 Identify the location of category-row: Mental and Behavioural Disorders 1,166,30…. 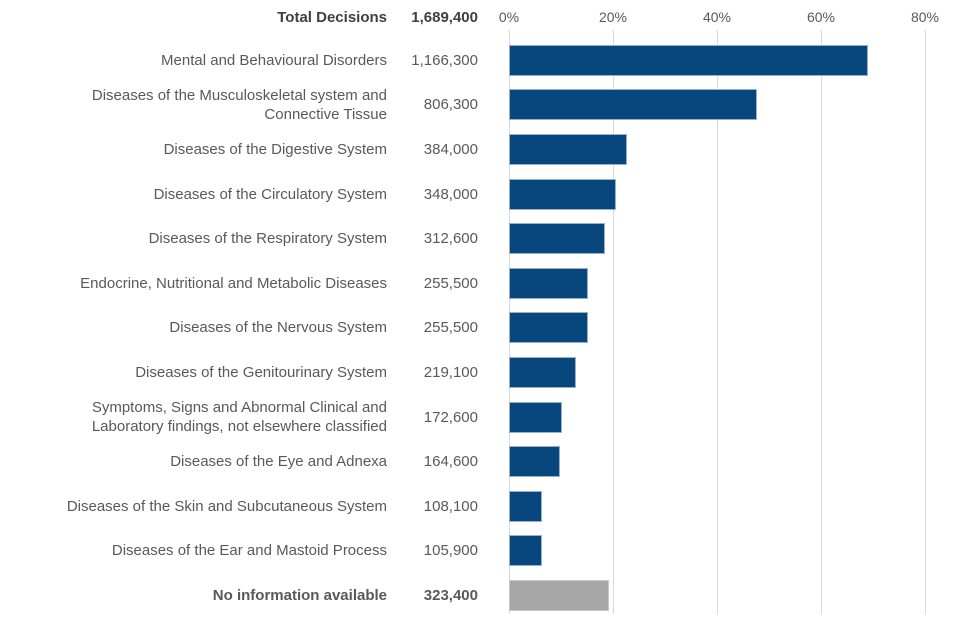
(480, 60).